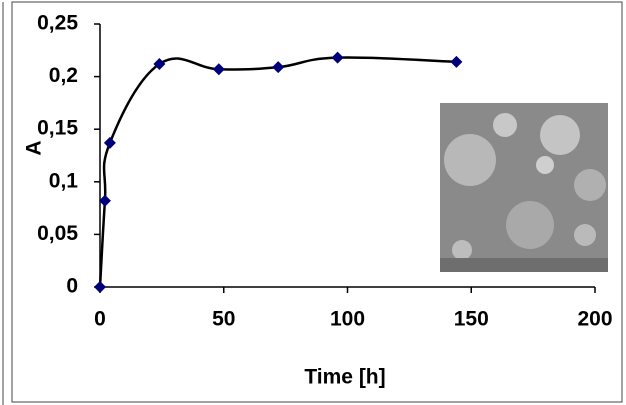  Describe the element at coordinates (63, 75) in the screenshot. I see `y-tick-label: 0,2` at that location.